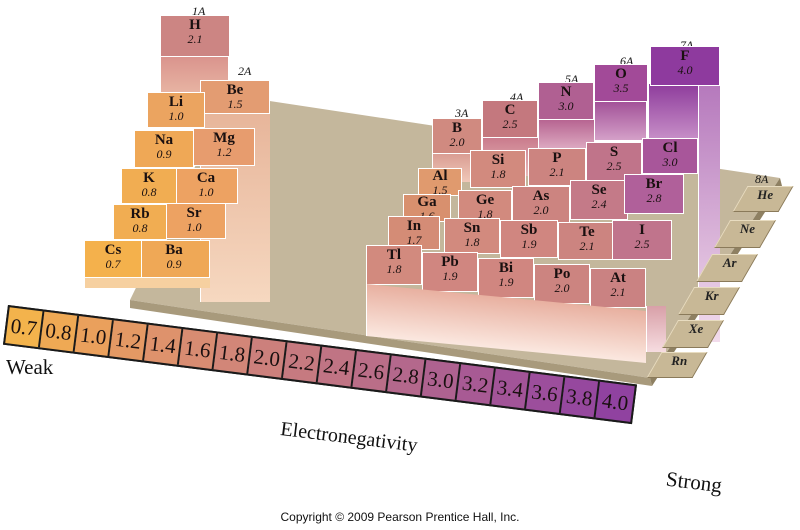 This screenshot has height=530, width=800. I want to click on element-symbol: Ca, so click(206, 178).